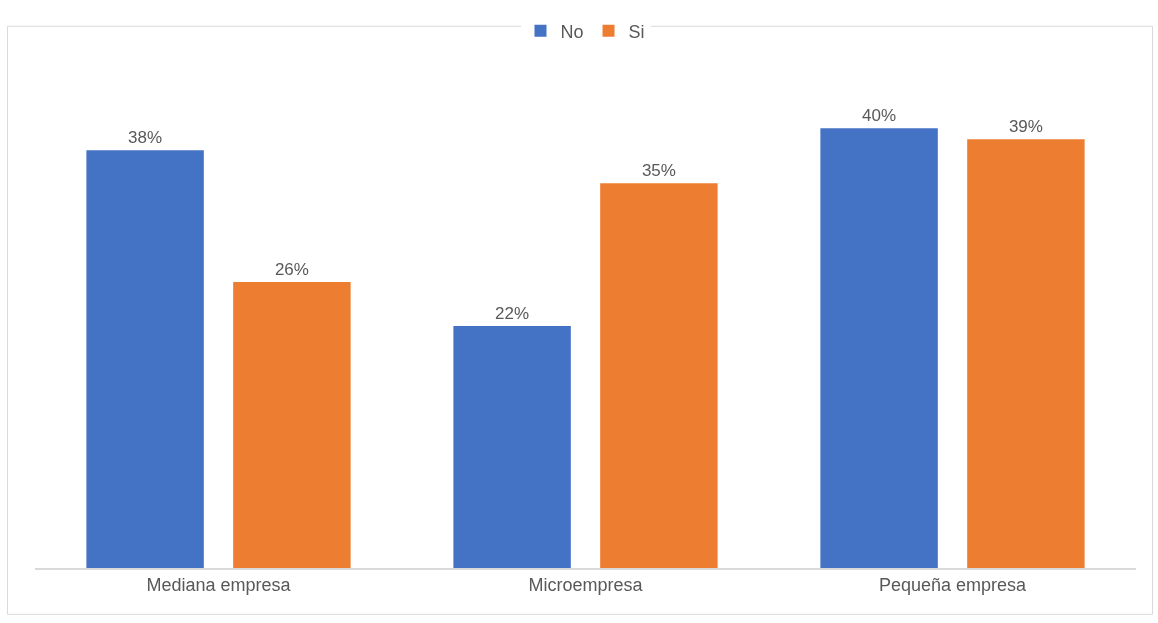 Image resolution: width=1158 pixels, height=623 pixels. What do you see at coordinates (291, 270) in the screenshot?
I see `data-label: 26%` at bounding box center [291, 270].